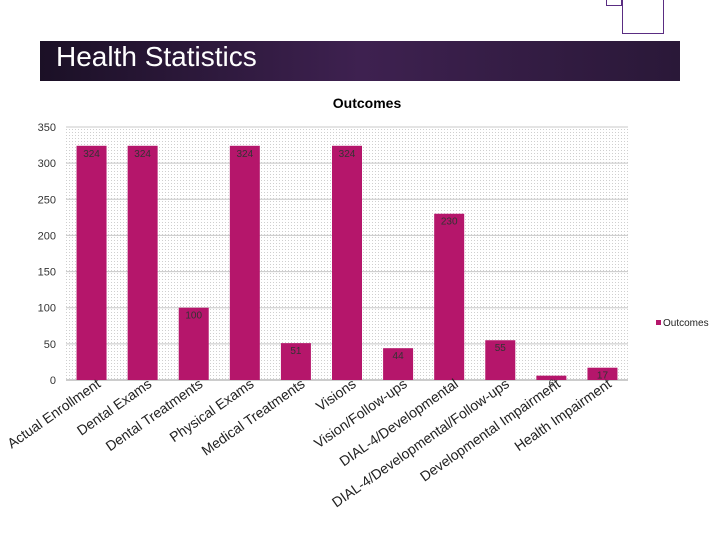 Image resolution: width=720 pixels, height=540 pixels. What do you see at coordinates (614, 3) in the screenshot?
I see `decorative-square-outline` at bounding box center [614, 3].